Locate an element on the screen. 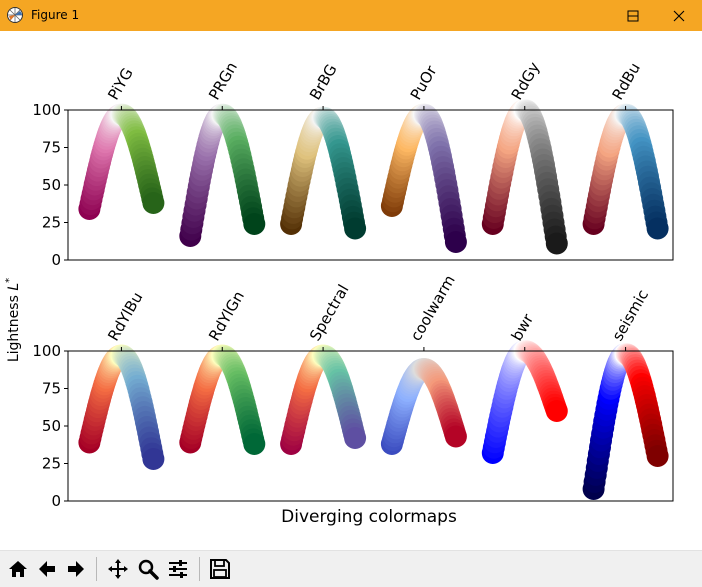 The image size is (702, 587). marker-bwr is located at coordinates (556, 411).